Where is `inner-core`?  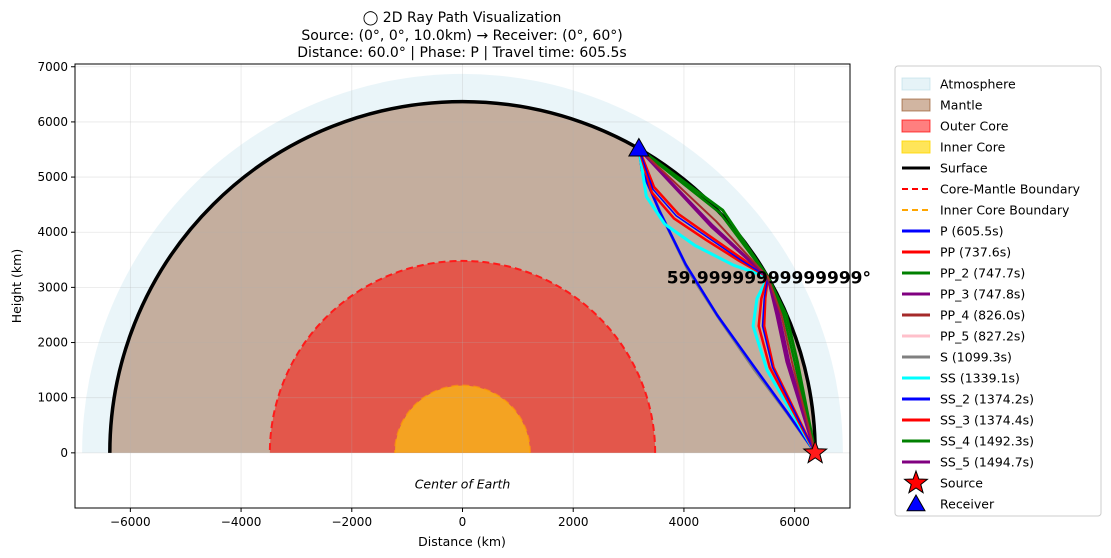
inner-core is located at coordinates (462, 419).